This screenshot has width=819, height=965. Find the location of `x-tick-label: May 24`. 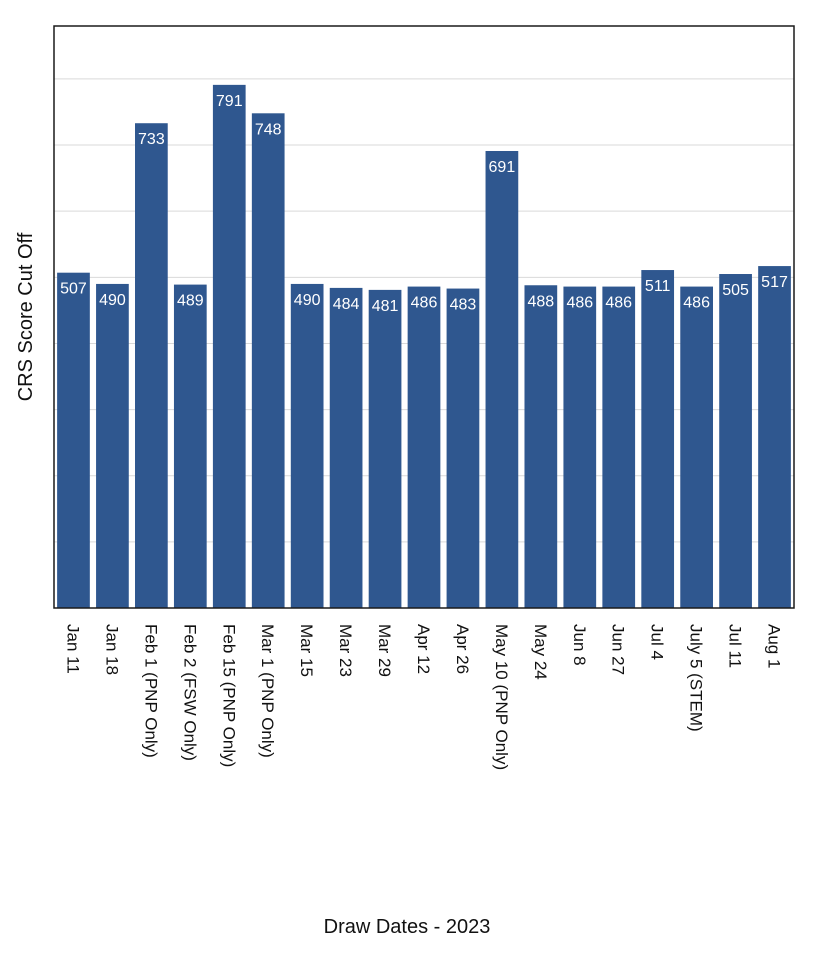

x-tick-label: May 24 is located at coordinates (540, 652).